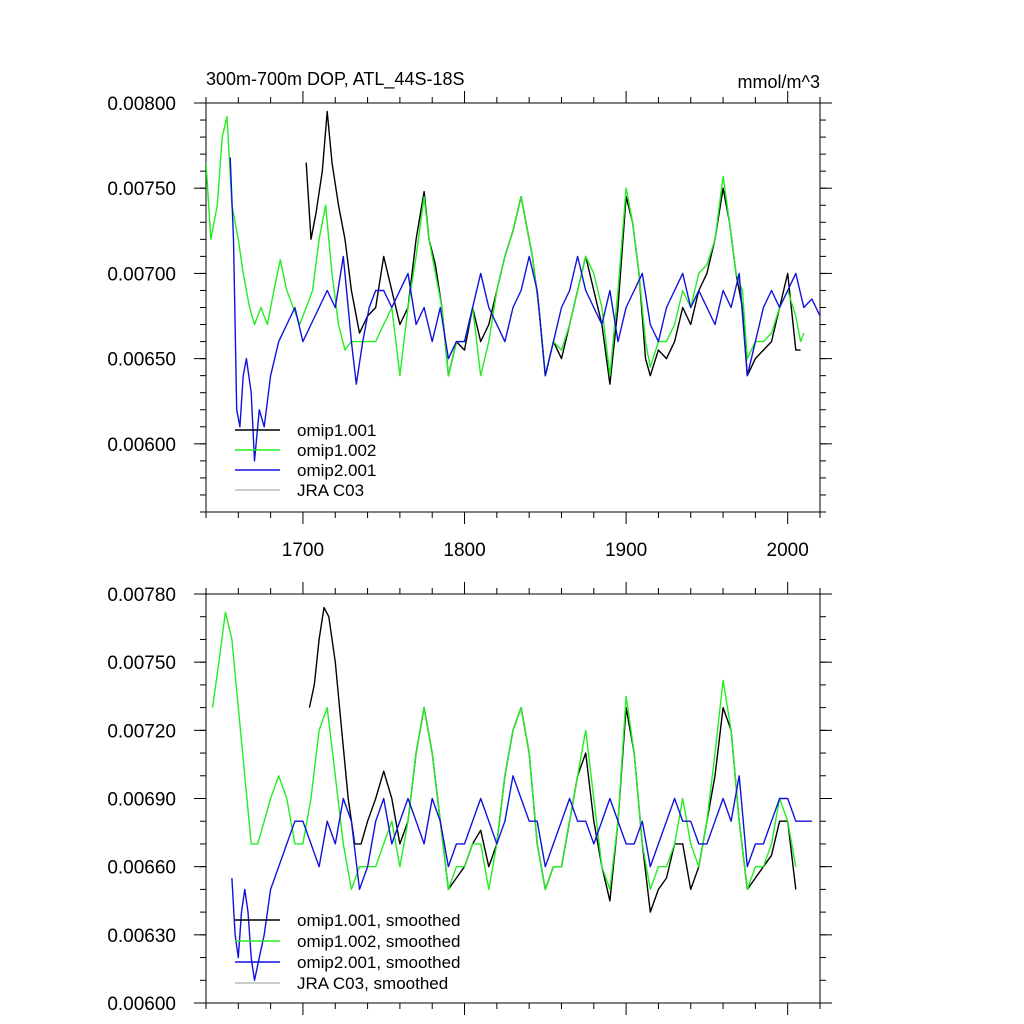 The image size is (1024, 1024). What do you see at coordinates (330, 490) in the screenshot?
I see `legend-label: JRA C03` at bounding box center [330, 490].